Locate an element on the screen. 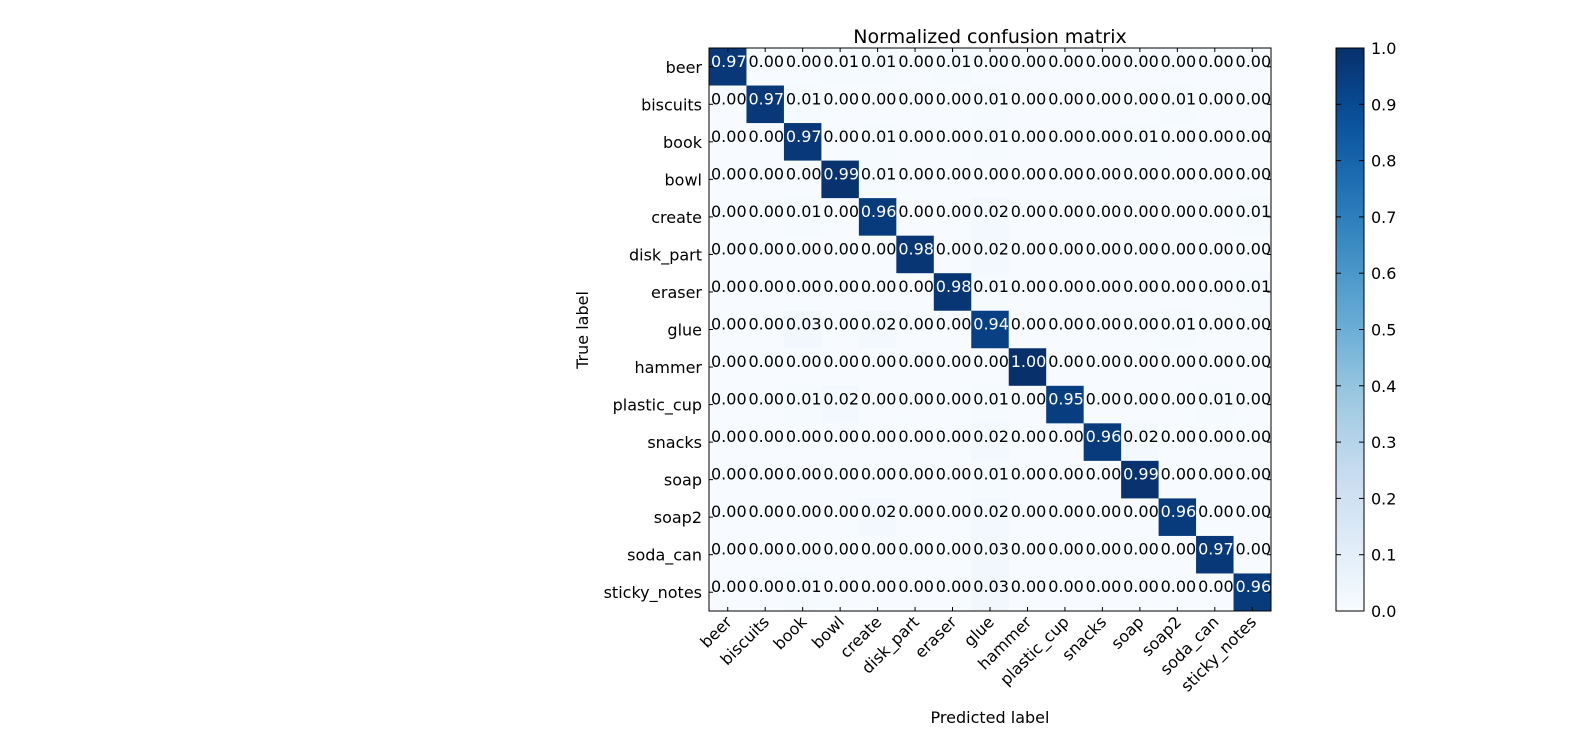 The height and width of the screenshot is (753, 1572). heatmap-cell-beer-soda_can is located at coordinates (1215, 67).